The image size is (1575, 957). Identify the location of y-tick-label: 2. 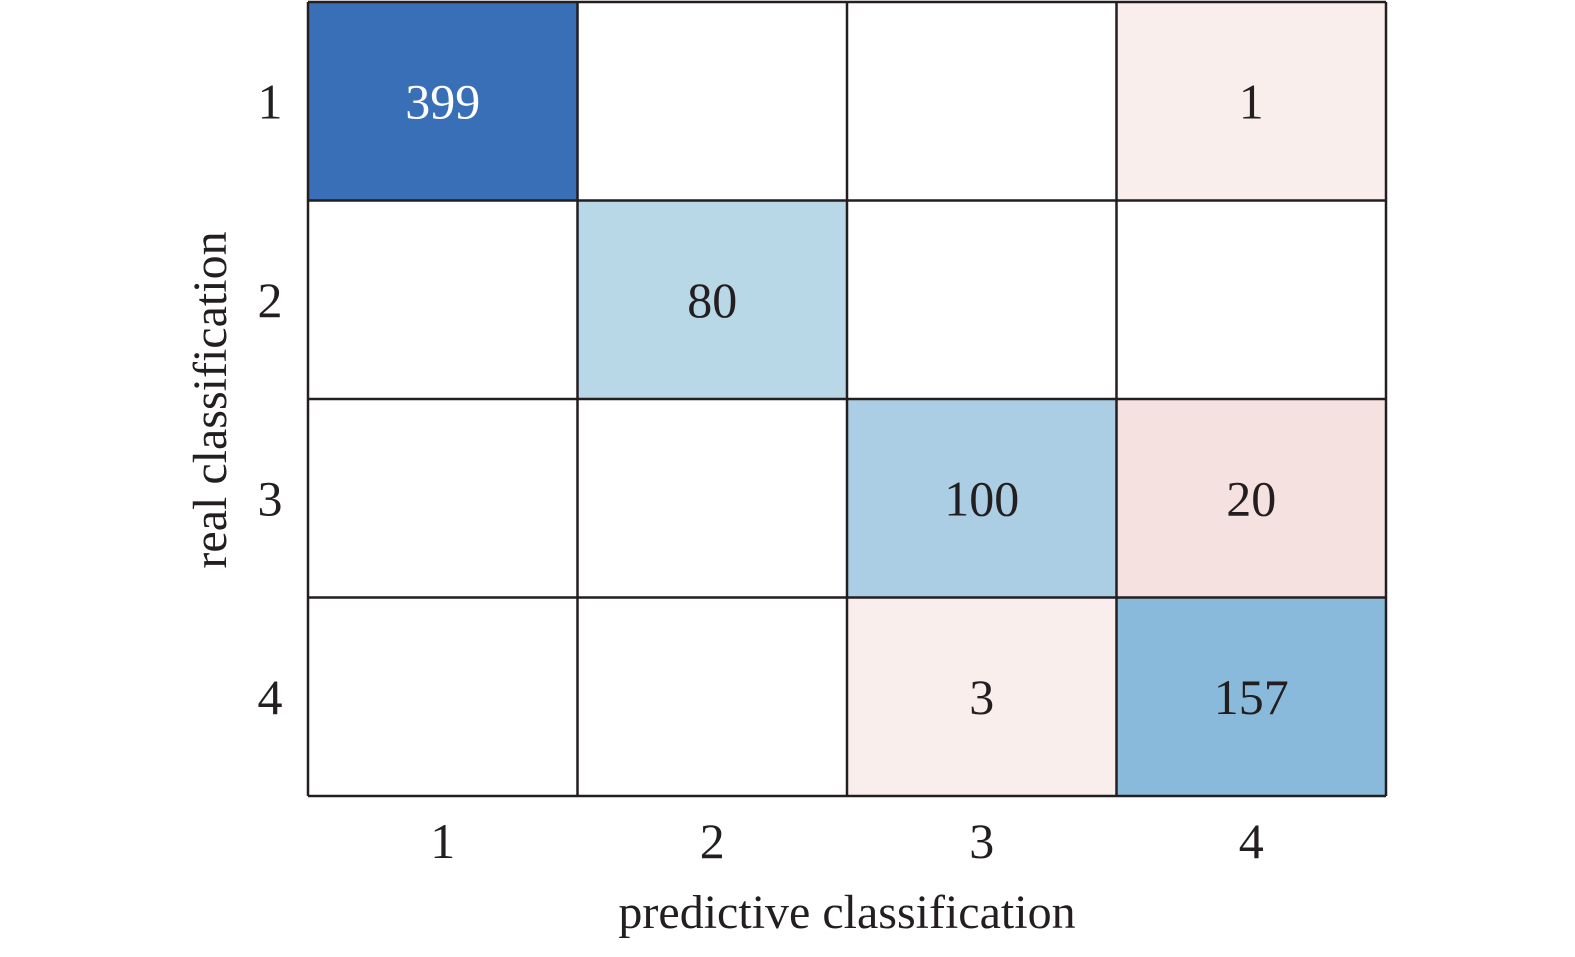
(270, 300).